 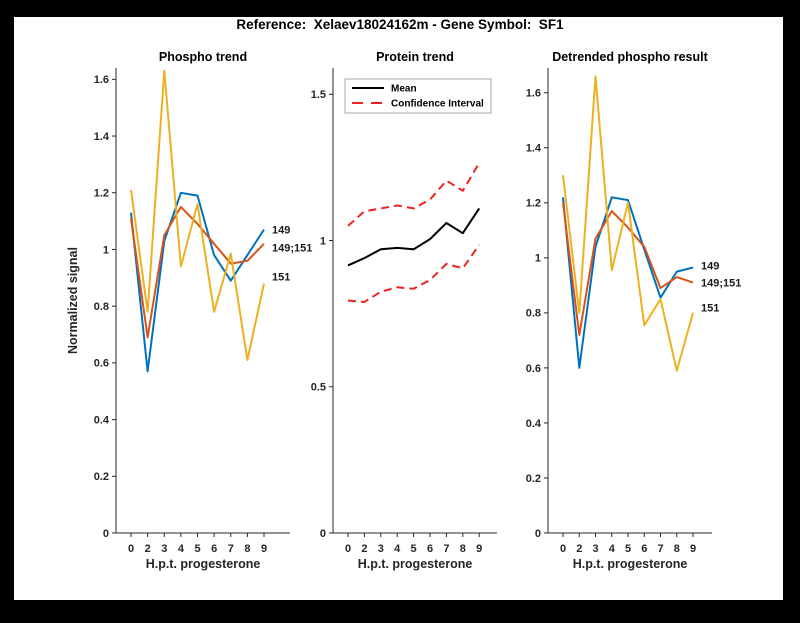 I want to click on y-axis-label: Normalized signal, so click(x=73, y=300).